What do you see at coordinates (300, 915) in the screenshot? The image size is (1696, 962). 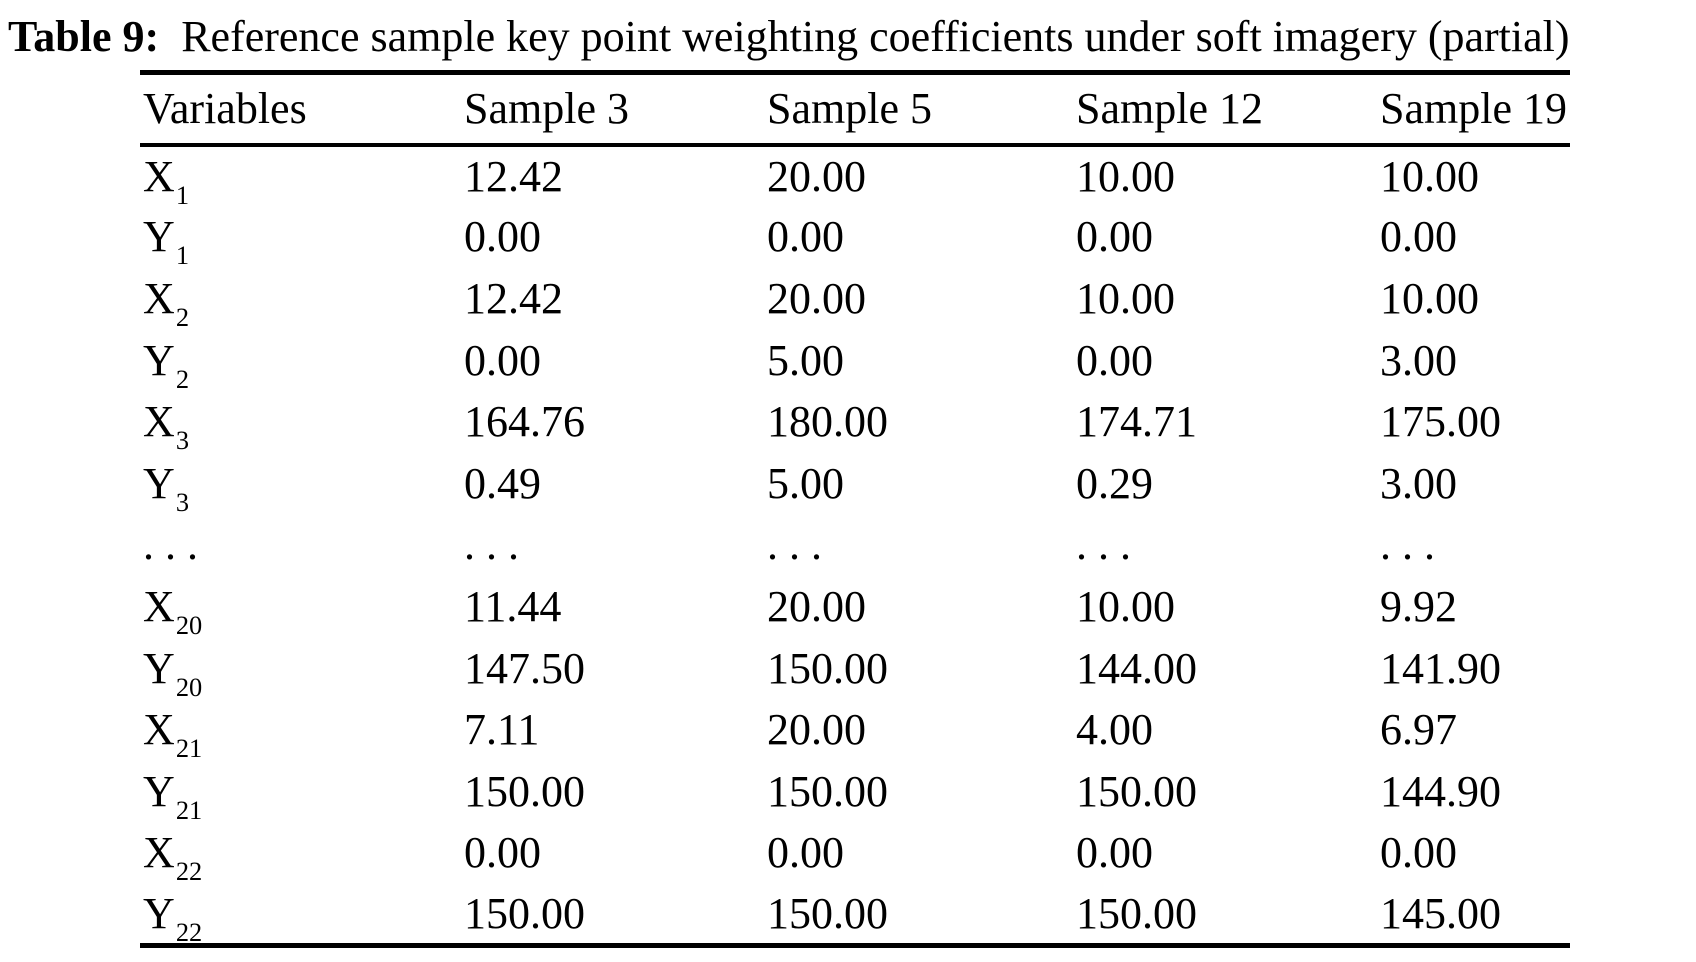 I see `variable-cell: Y22` at bounding box center [300, 915].